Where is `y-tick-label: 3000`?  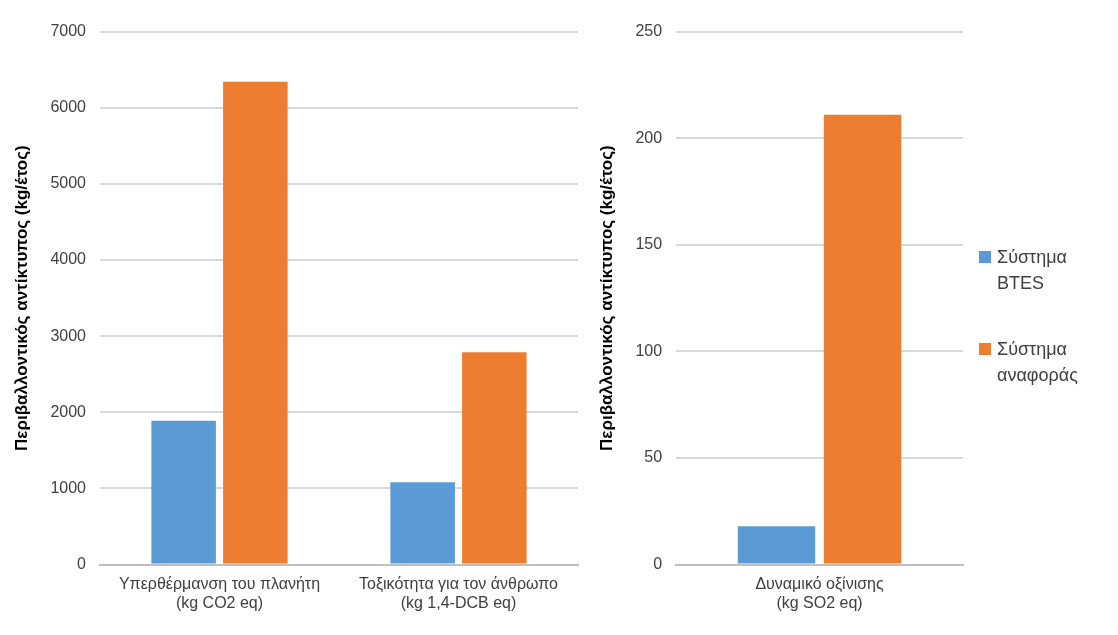
y-tick-label: 3000 is located at coordinates (68, 335).